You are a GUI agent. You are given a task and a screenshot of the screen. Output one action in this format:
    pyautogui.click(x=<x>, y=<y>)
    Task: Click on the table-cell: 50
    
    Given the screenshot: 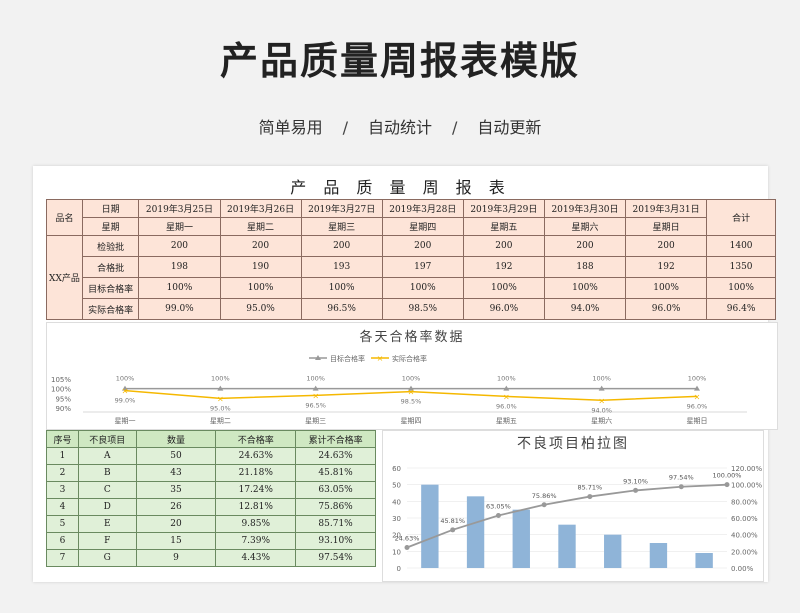 What is the action you would take?
    pyautogui.click(x=176, y=456)
    